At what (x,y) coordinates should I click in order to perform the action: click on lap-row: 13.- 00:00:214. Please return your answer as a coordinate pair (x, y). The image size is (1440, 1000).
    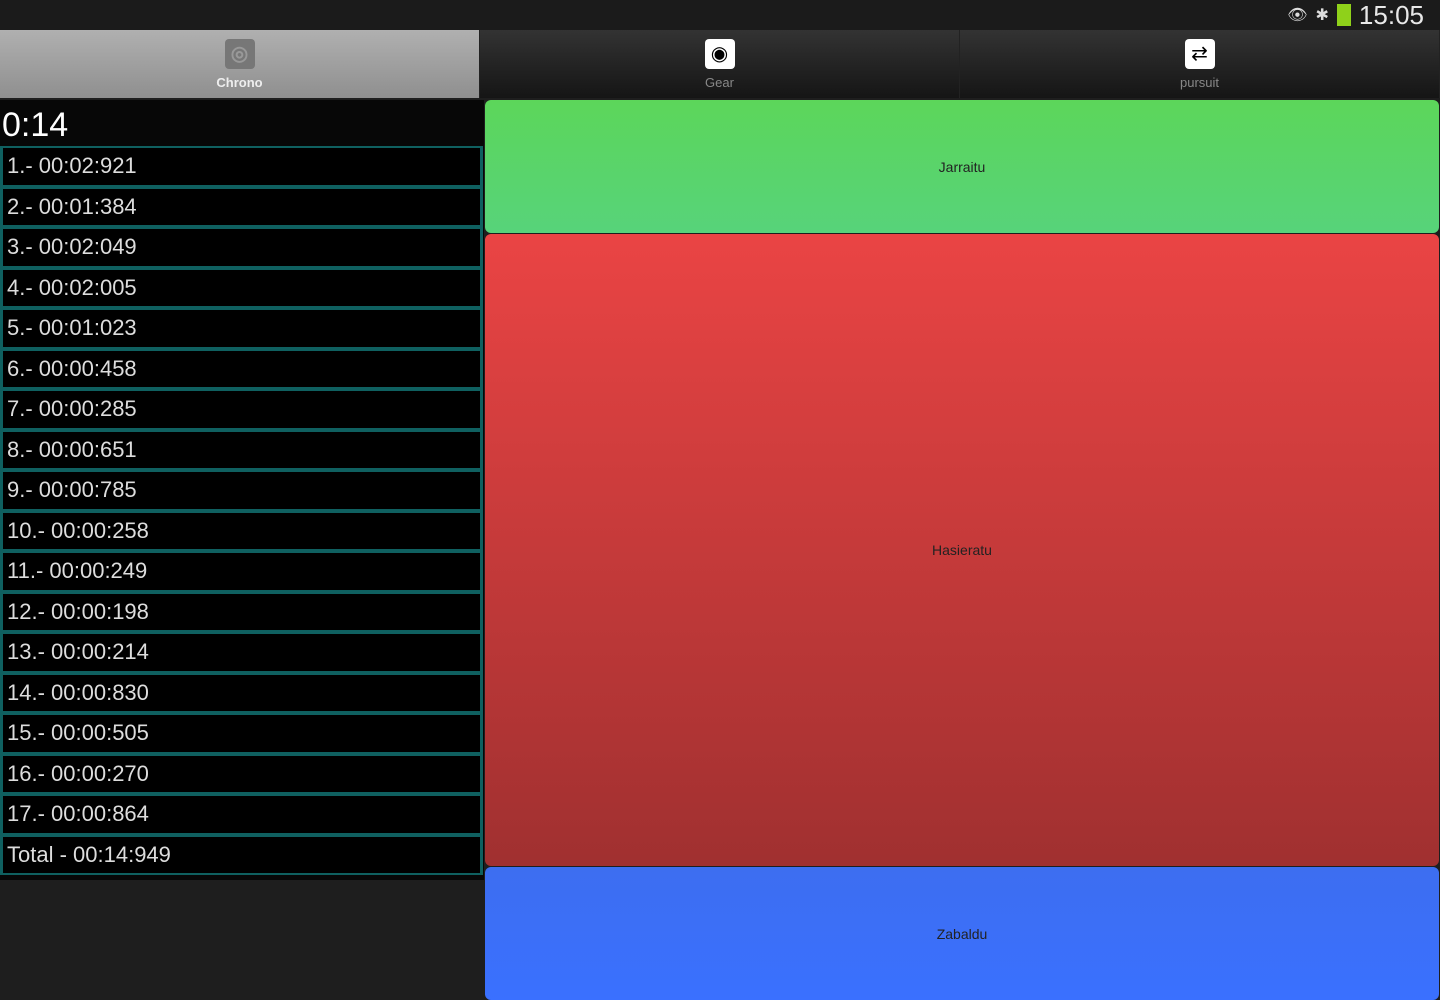
    Looking at the image, I should click on (241, 652).